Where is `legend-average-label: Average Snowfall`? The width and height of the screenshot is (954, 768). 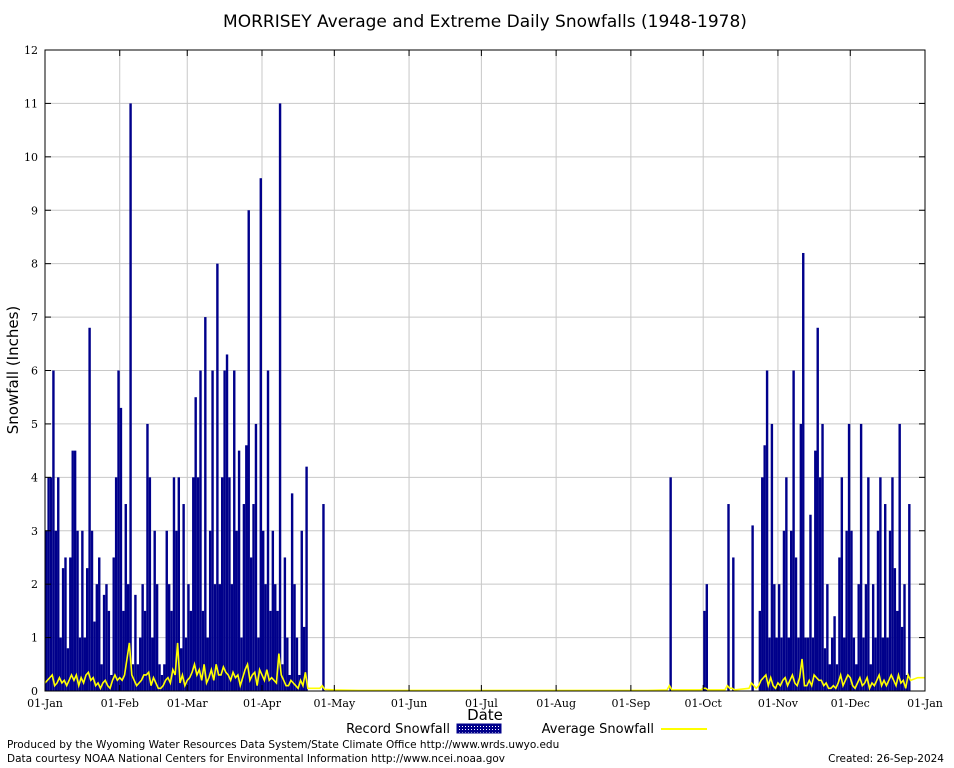
legend-average-label: Average Snowfall is located at coordinates (598, 729).